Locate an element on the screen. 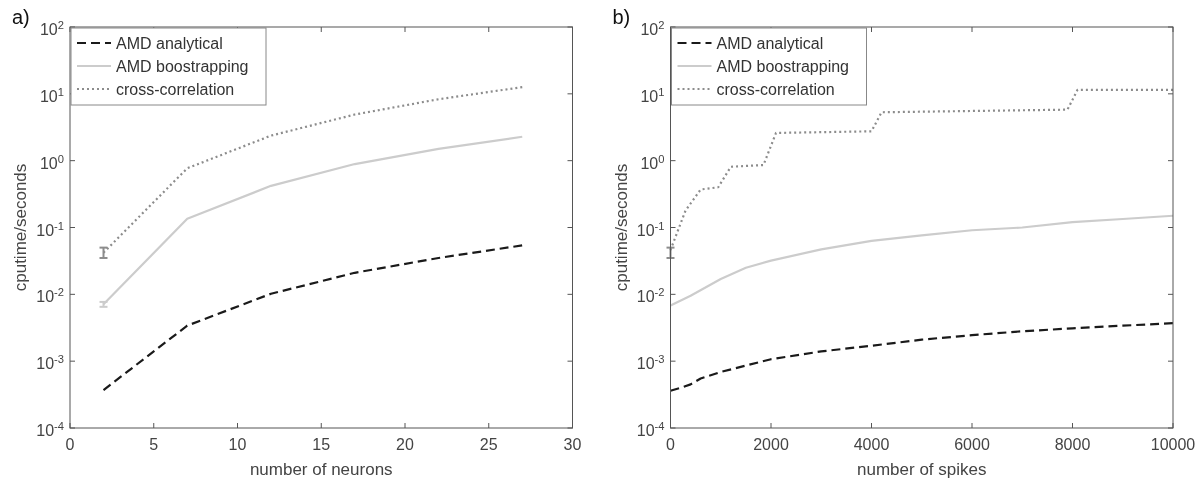 Image resolution: width=1201 pixels, height=485 pixels. x-tick-label: 8000 is located at coordinates (1072, 444).